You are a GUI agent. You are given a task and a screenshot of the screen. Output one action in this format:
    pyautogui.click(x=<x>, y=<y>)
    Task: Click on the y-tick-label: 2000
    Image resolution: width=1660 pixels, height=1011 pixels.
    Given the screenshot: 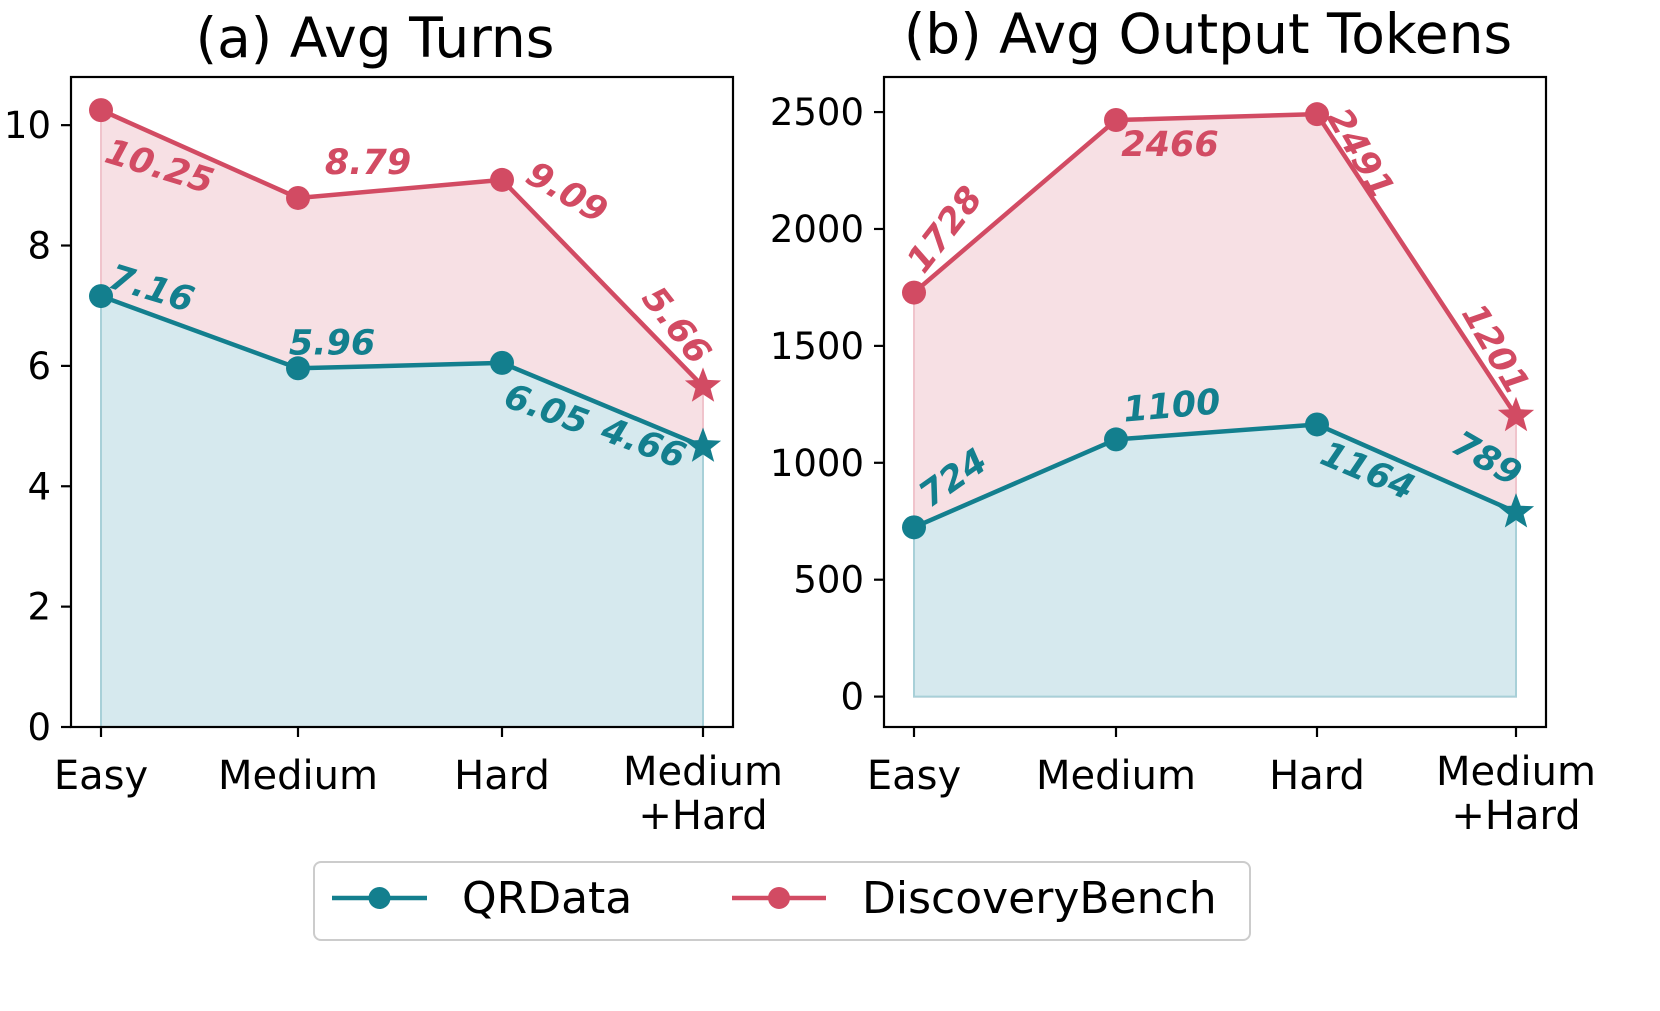 What is the action you would take?
    pyautogui.click(x=817, y=229)
    